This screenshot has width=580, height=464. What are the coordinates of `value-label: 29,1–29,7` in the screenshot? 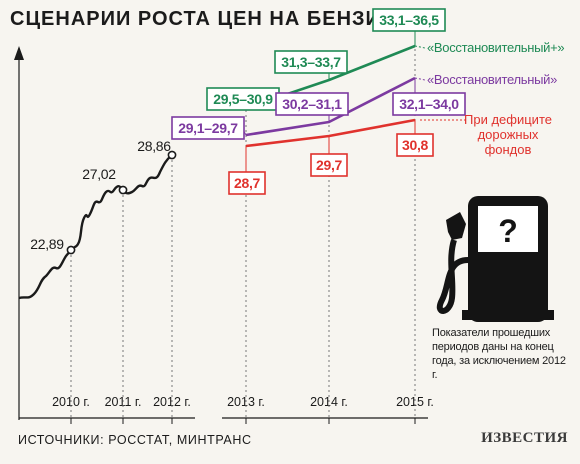 It's located at (208, 128).